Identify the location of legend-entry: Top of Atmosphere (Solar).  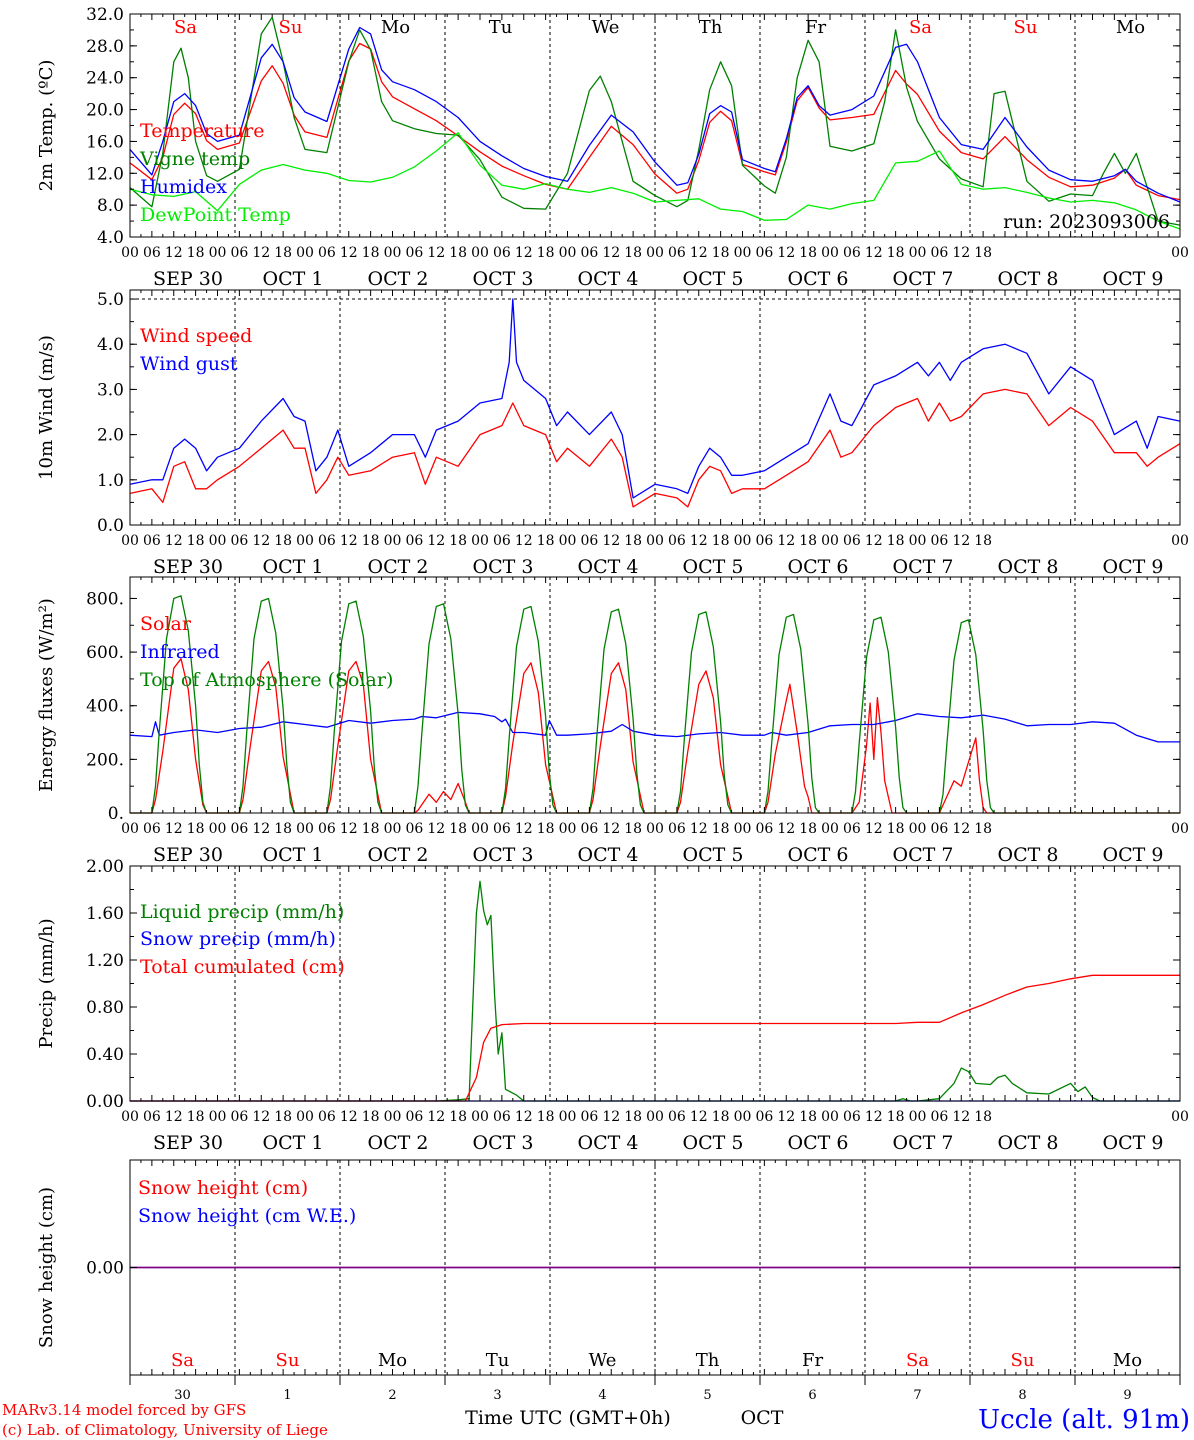
(266, 680).